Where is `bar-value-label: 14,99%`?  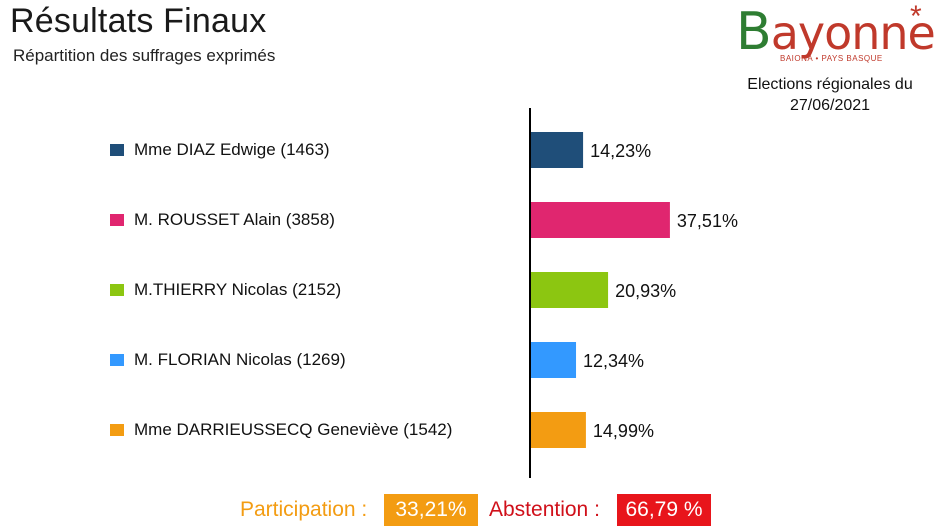 bar-value-label: 14,99% is located at coordinates (623, 431).